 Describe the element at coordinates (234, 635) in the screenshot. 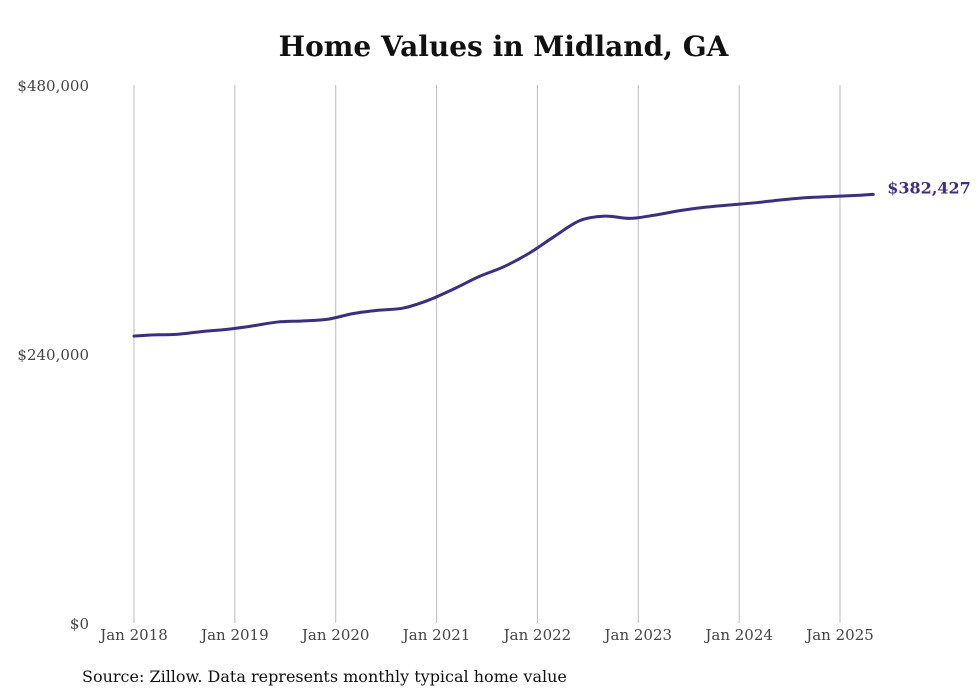

I see `x-tick-label-1: Jan 2019` at that location.